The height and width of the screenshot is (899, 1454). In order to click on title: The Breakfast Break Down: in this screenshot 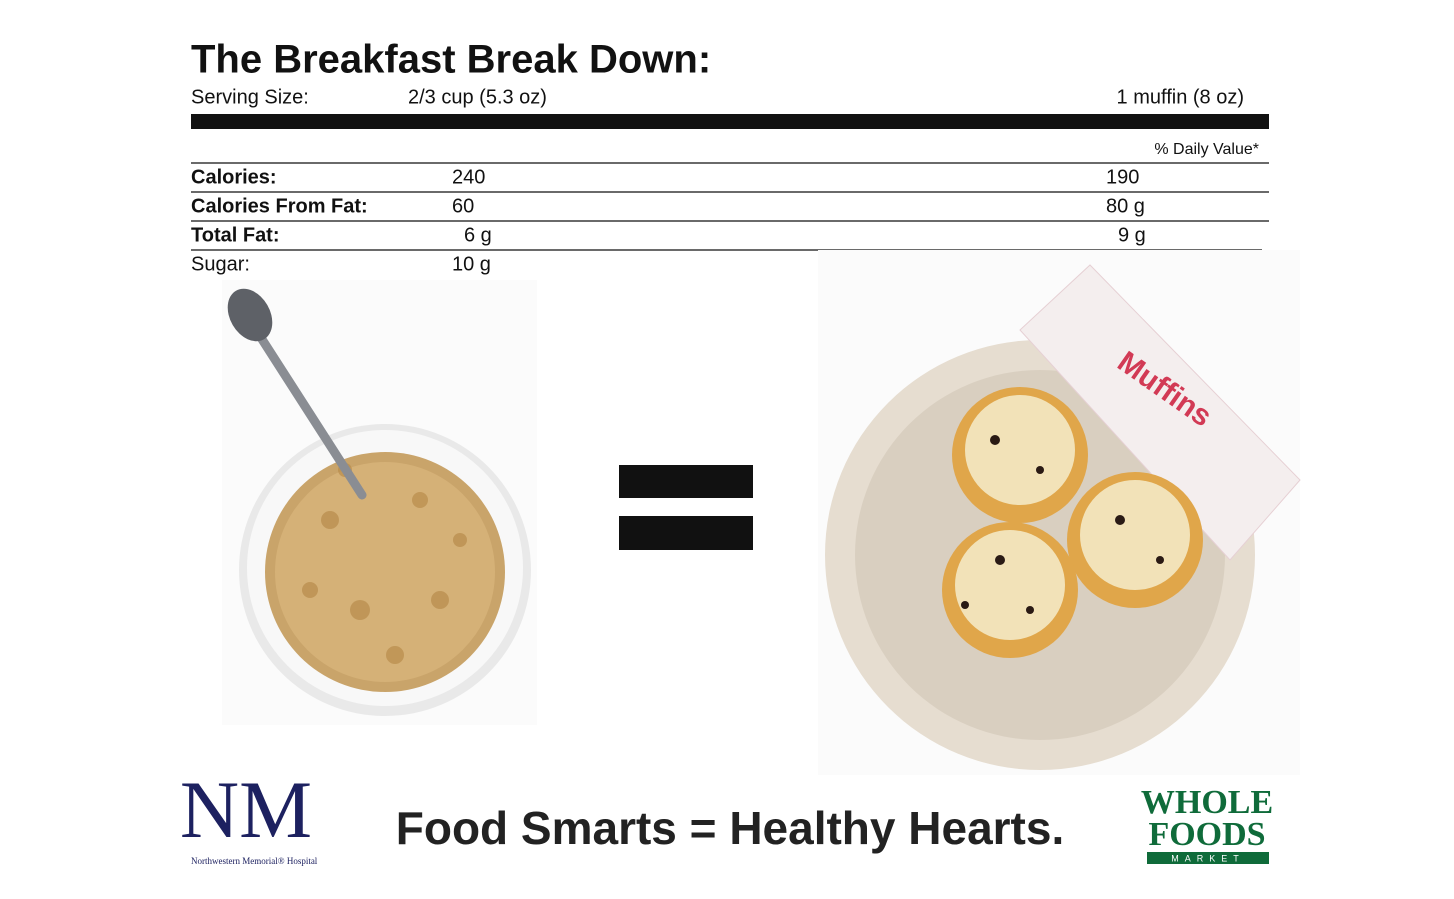, I will do `click(451, 60)`.